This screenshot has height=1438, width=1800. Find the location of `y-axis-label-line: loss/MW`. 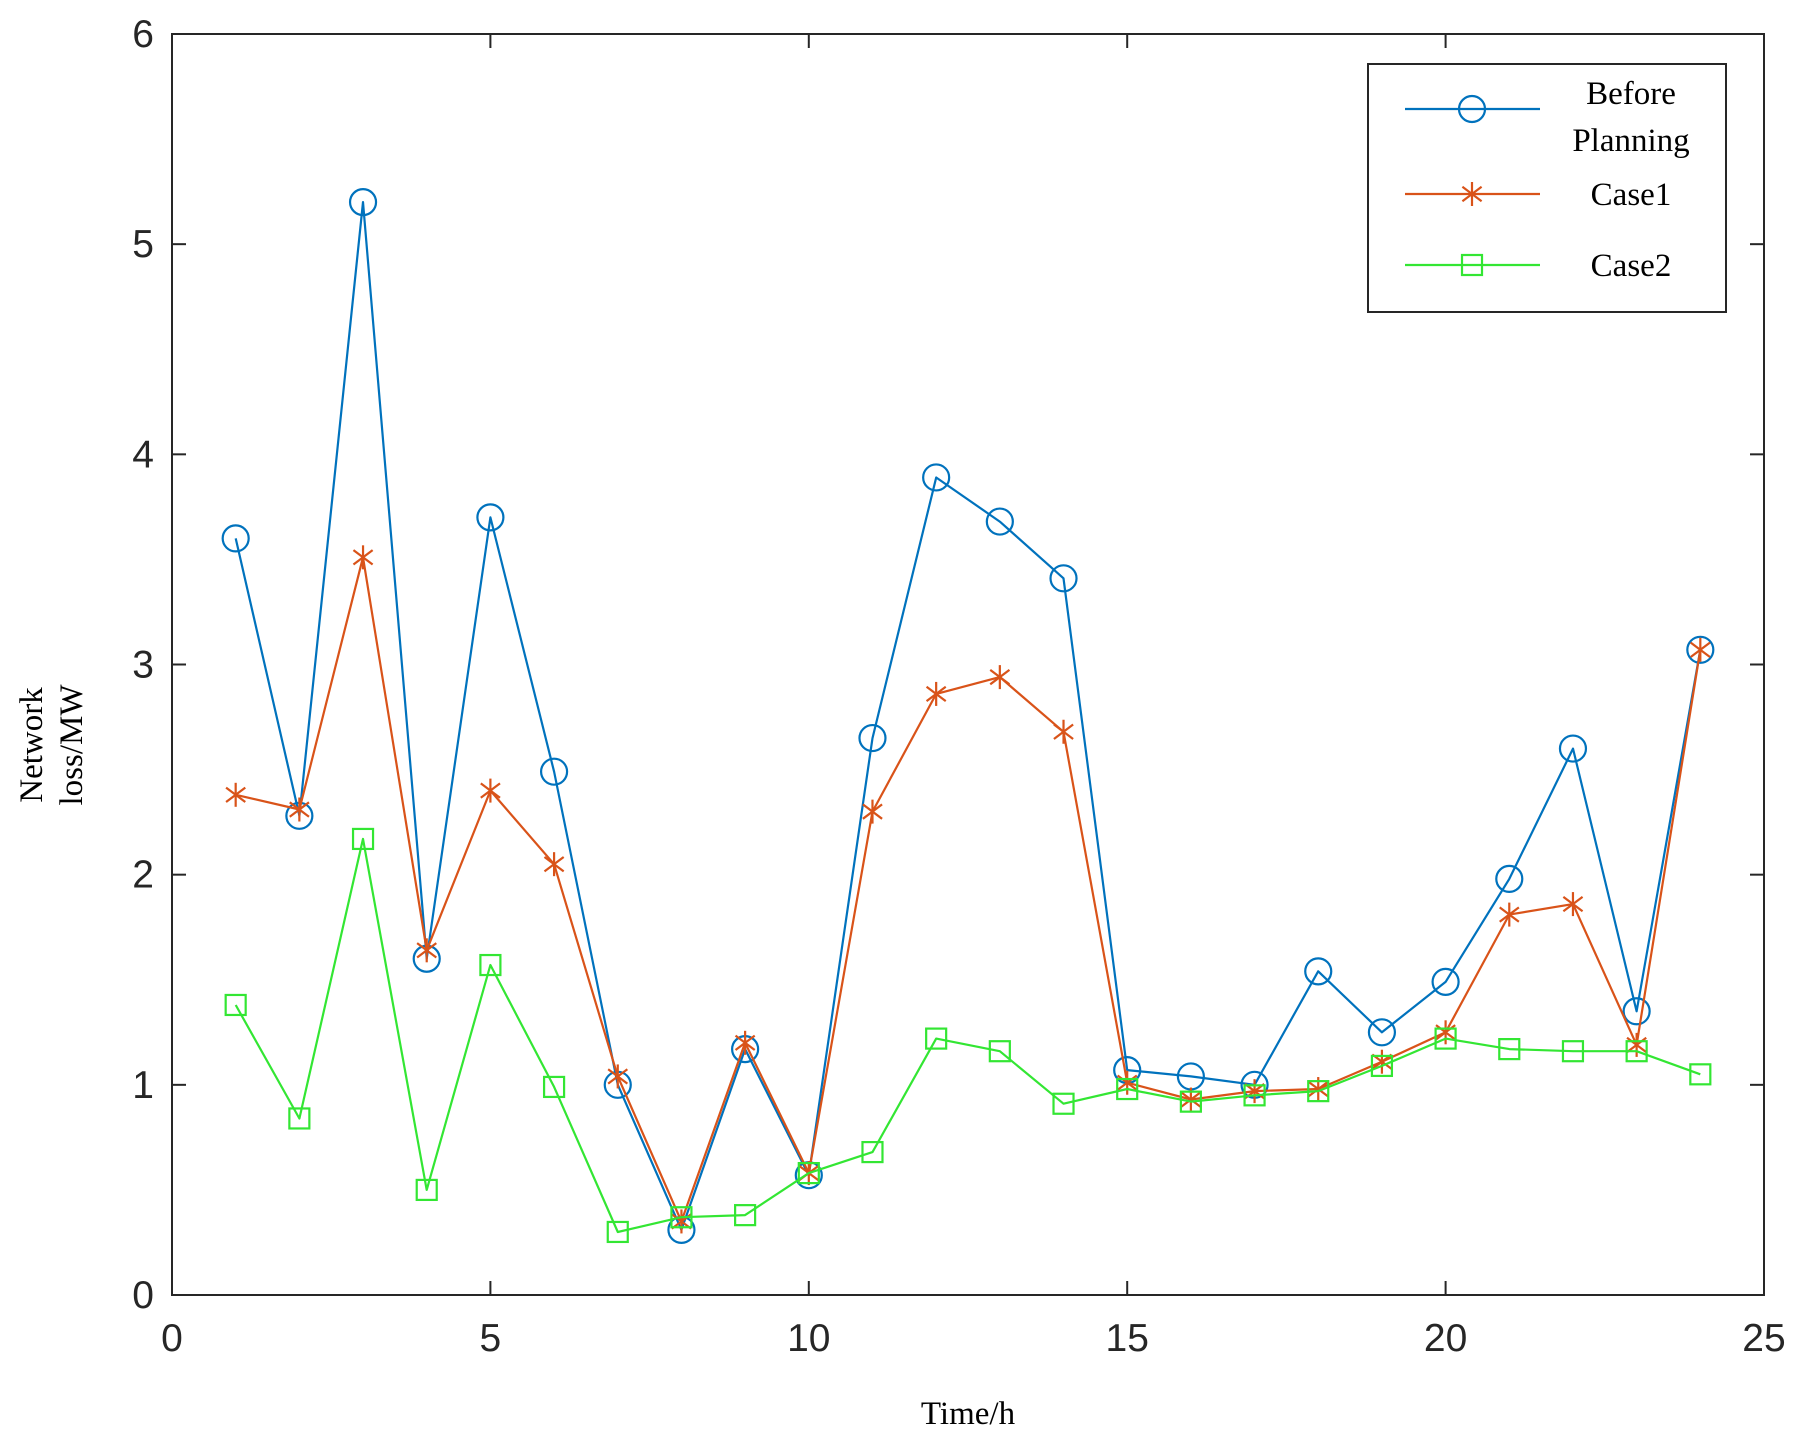

y-axis-label-line: loss/MW is located at coordinates (72, 745).